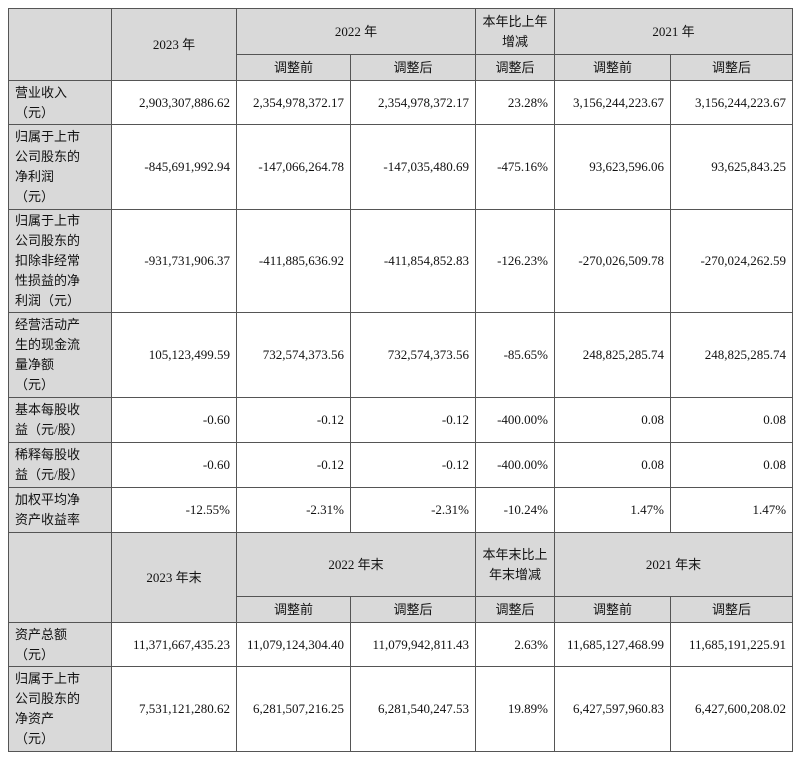 The image size is (800, 759). I want to click on cell-2021-before: -270,026,509.78, so click(613, 261).